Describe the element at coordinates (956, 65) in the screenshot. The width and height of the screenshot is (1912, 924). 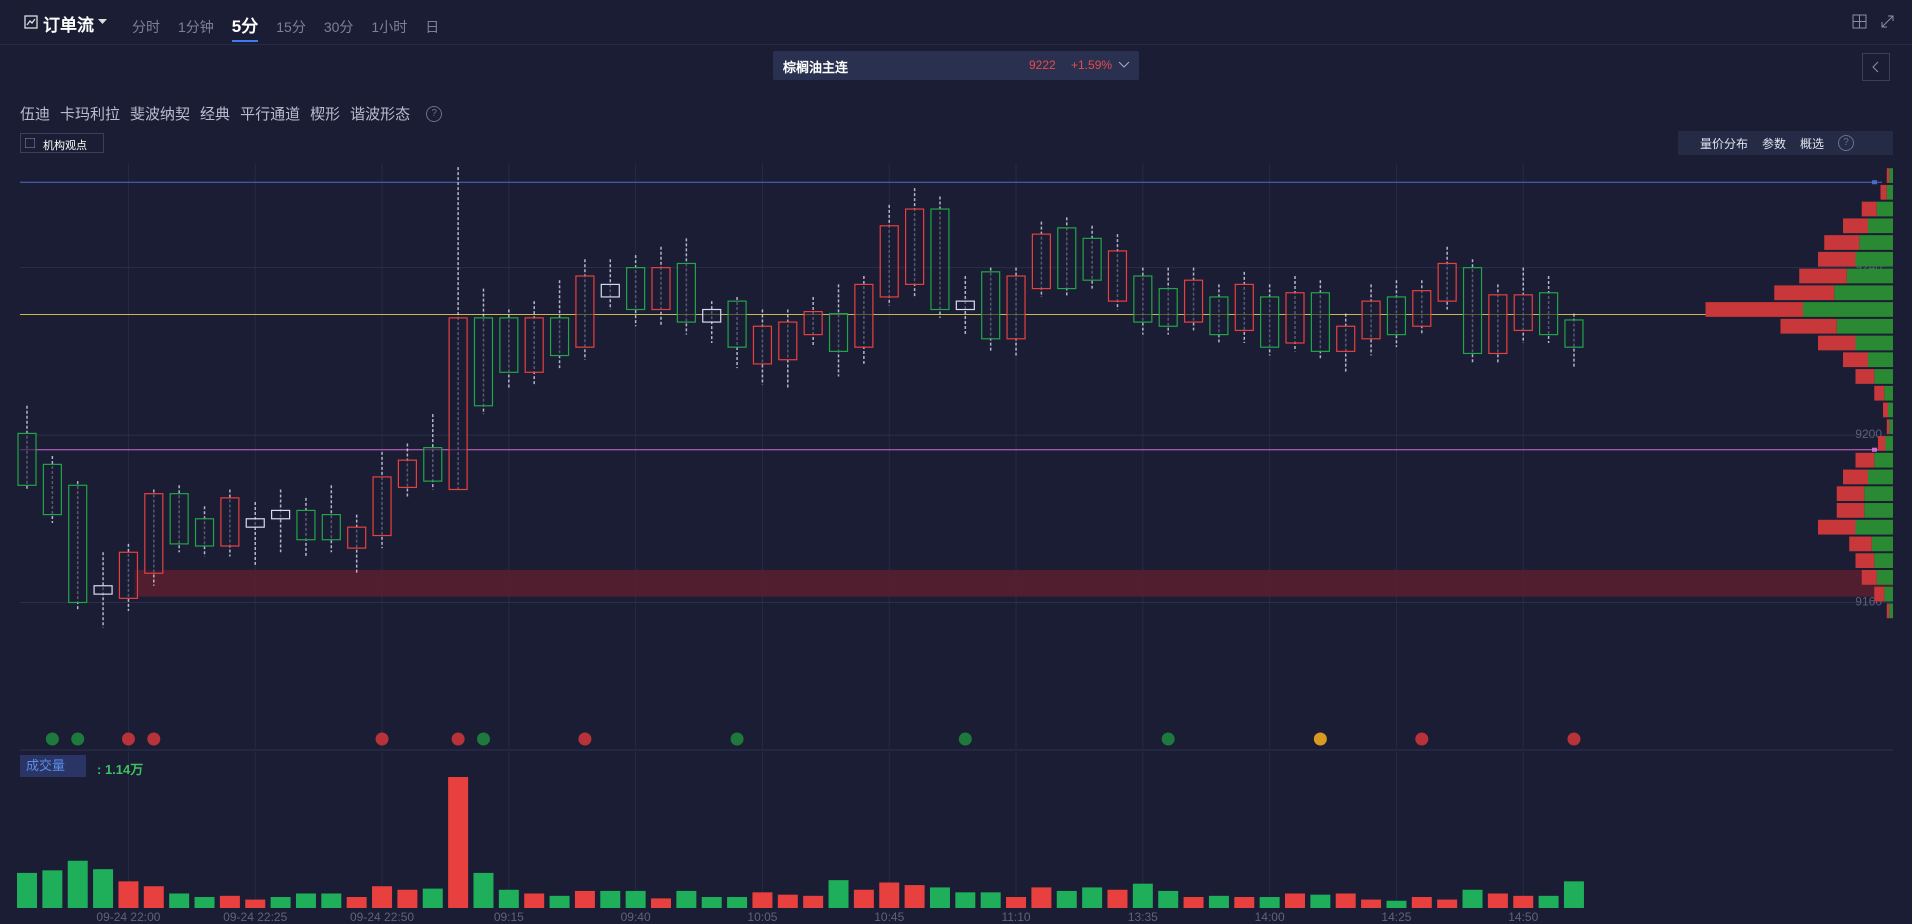
I see `symbol-box: 棕榈油主连 9222 +1.59%` at that location.